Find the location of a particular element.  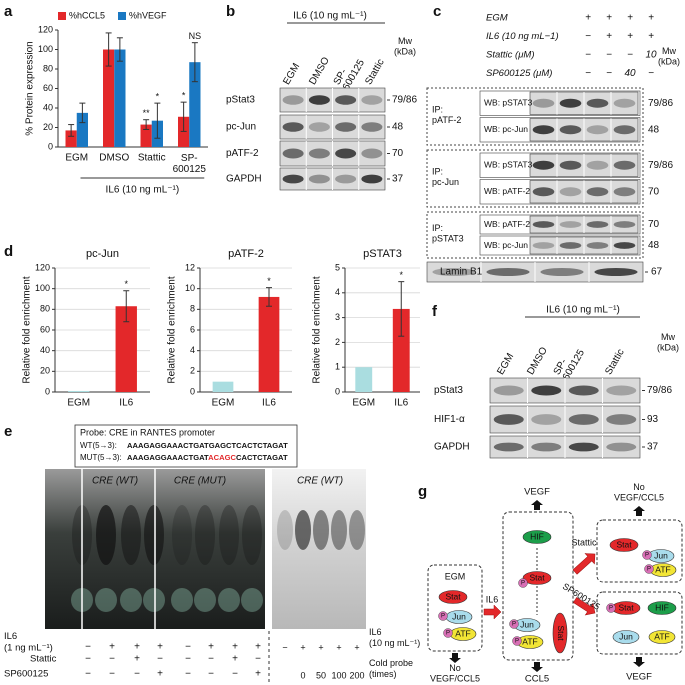

state-box is located at coordinates (639, 623).